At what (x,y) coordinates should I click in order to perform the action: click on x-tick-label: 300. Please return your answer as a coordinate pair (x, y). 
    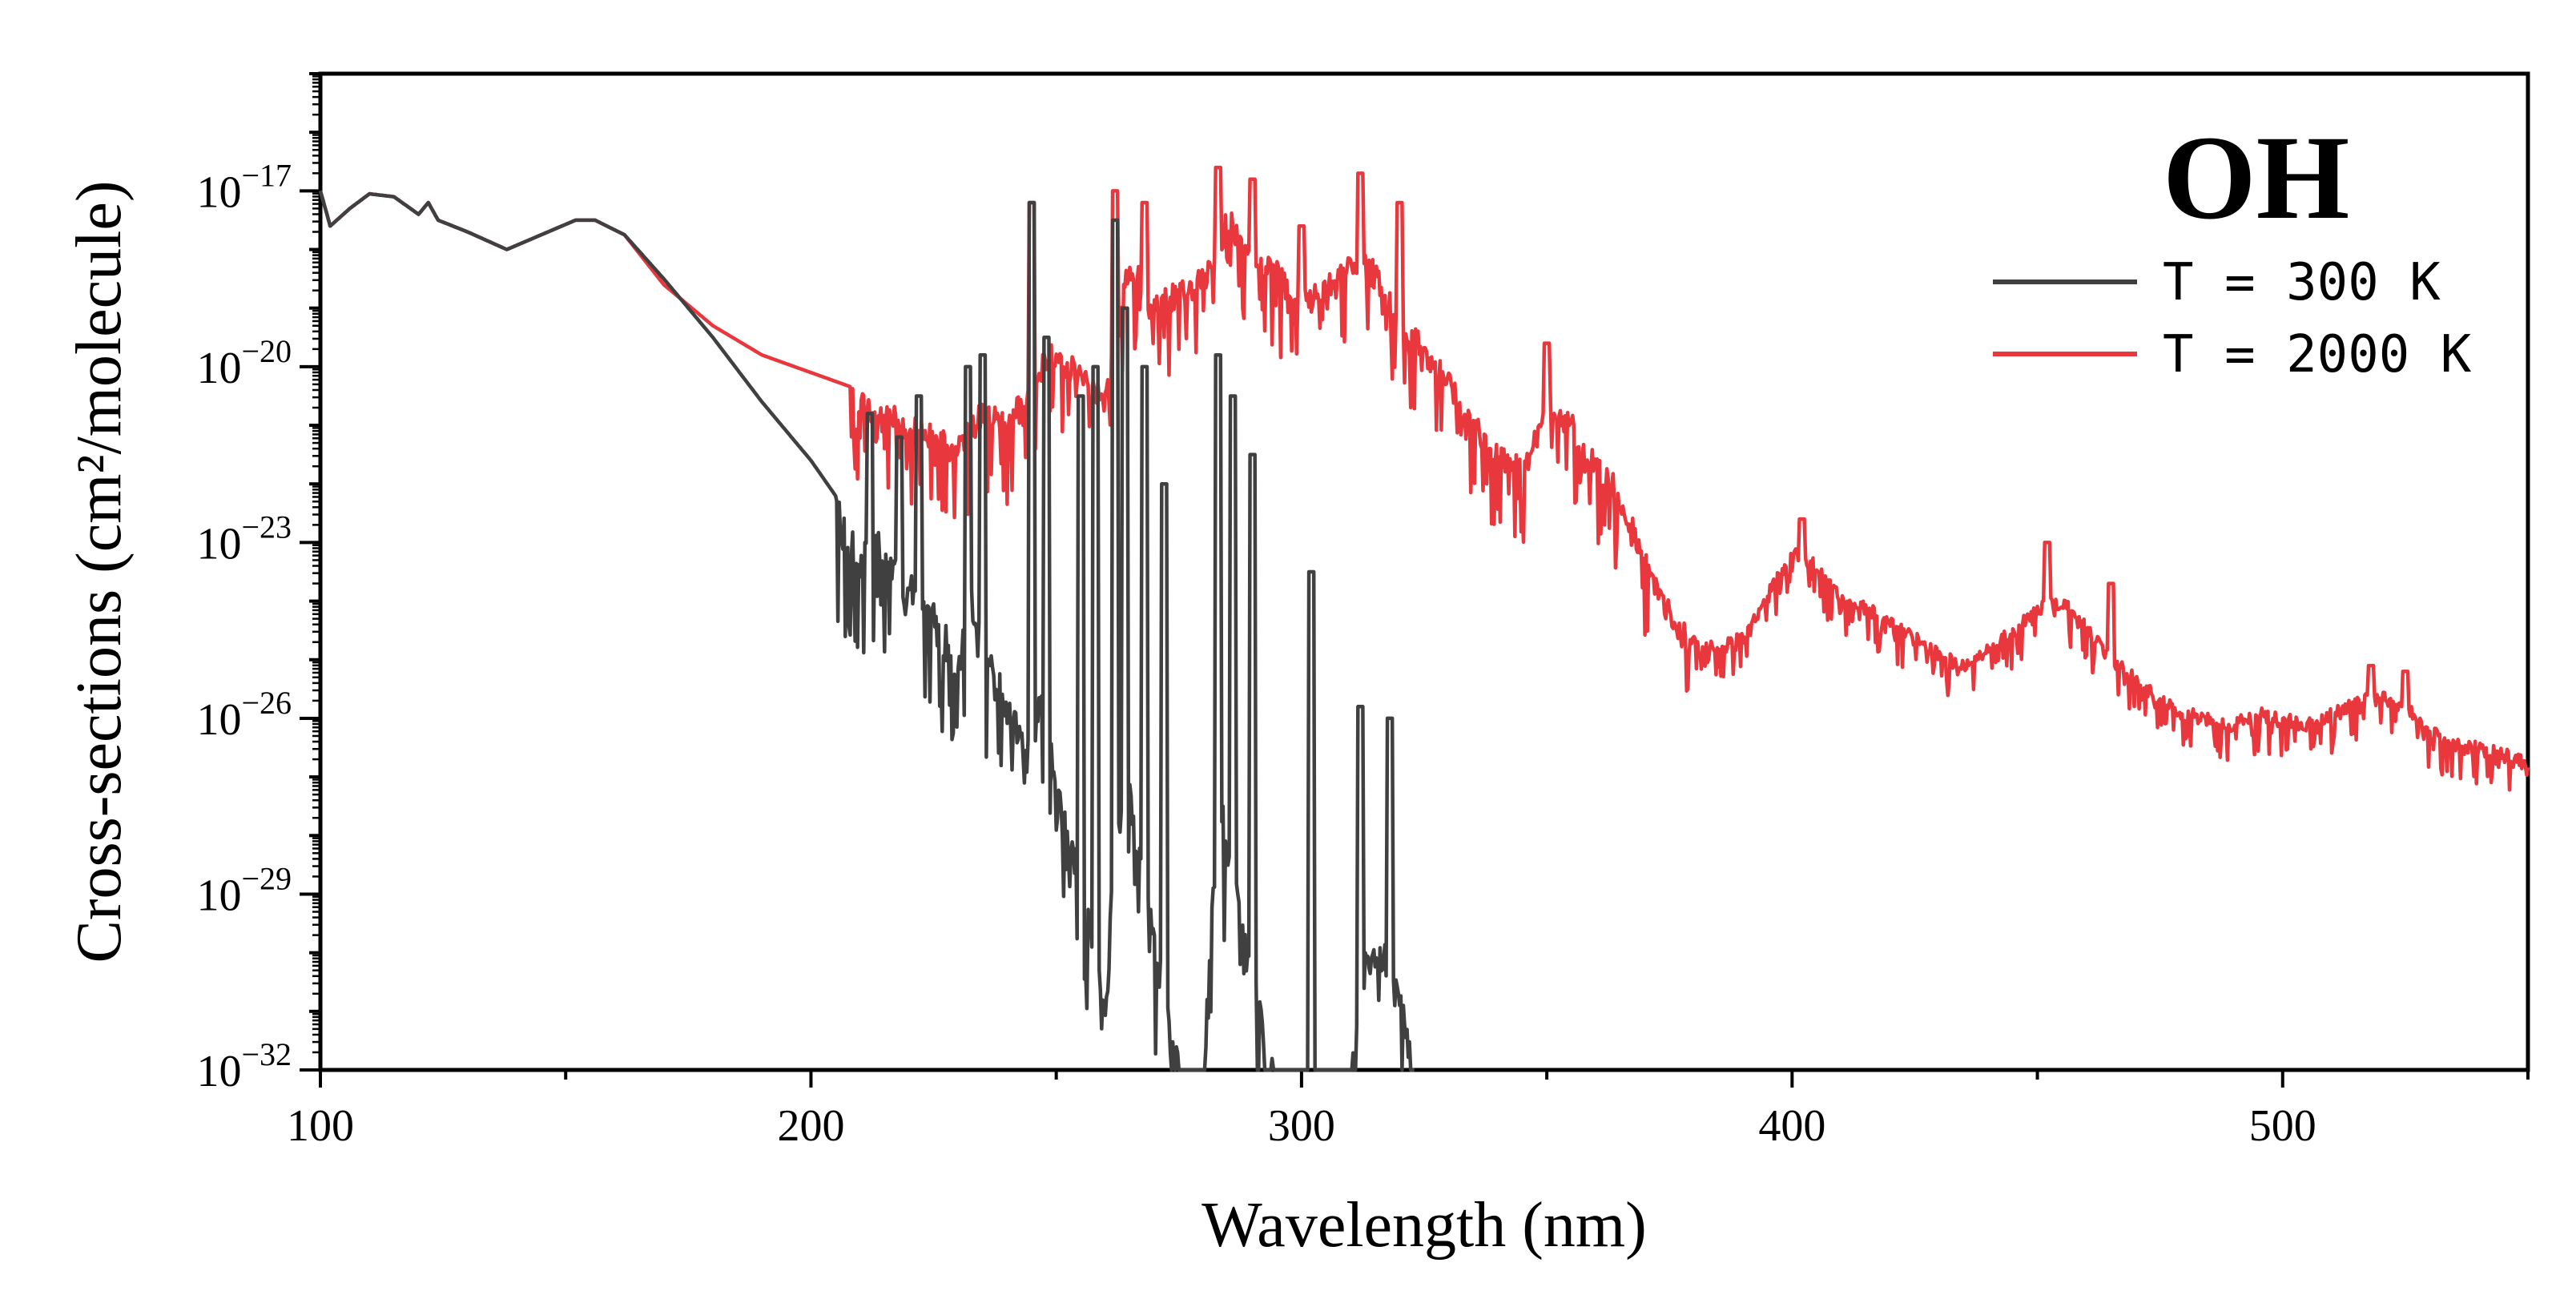
    Looking at the image, I should click on (1301, 1126).